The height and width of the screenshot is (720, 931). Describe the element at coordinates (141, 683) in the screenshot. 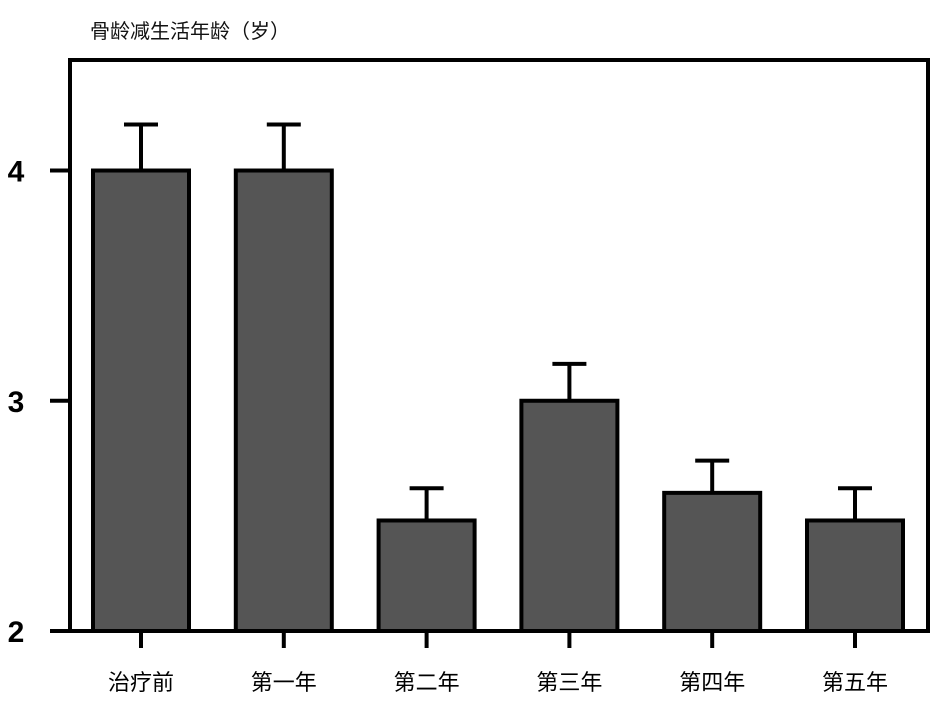

I see `x-tick-label: 治疗前` at that location.